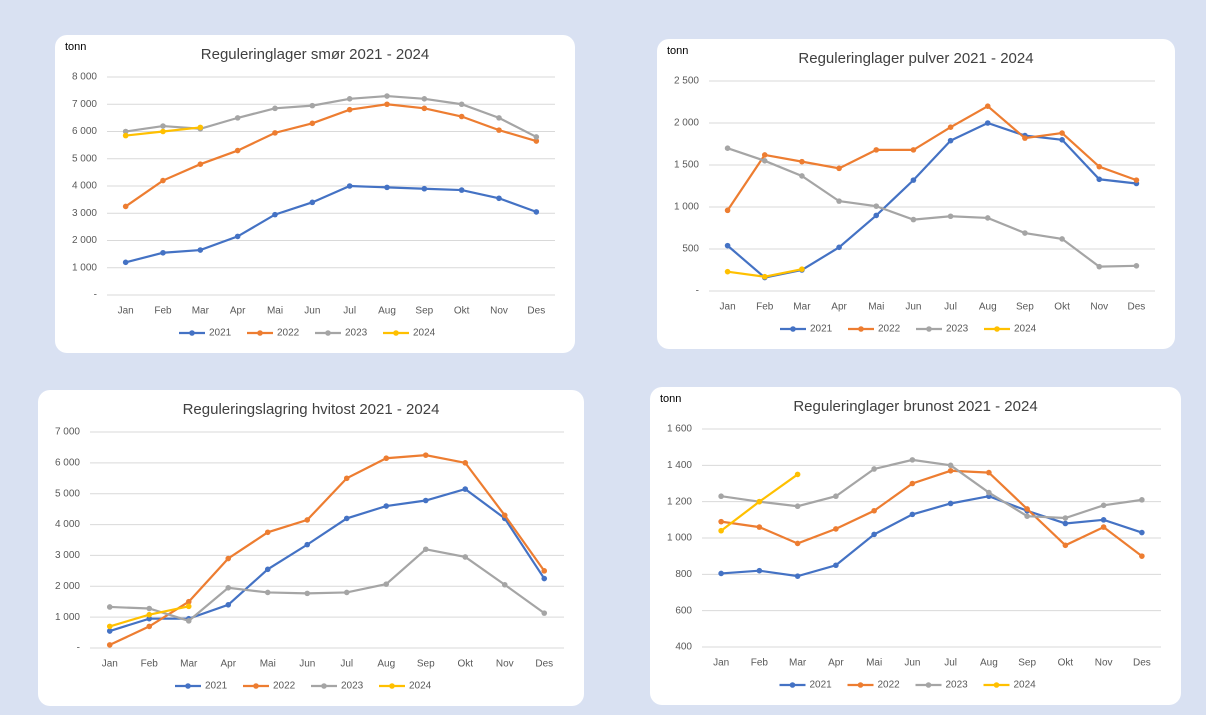 This screenshot has width=1206, height=715. Describe the element at coordinates (679, 501) in the screenshot. I see `y-tick-label: 1 200` at that location.